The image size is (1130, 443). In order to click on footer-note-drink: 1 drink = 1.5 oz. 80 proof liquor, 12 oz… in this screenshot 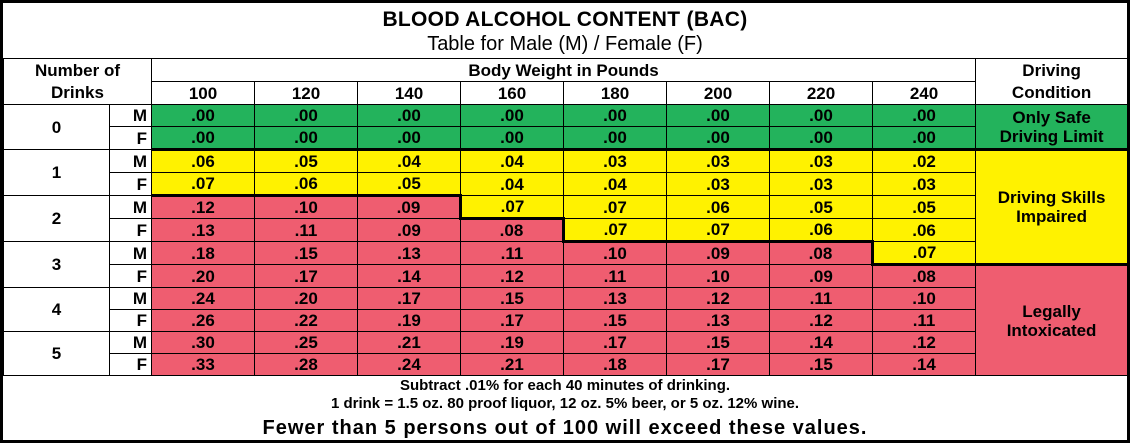, I will do `click(565, 403)`.